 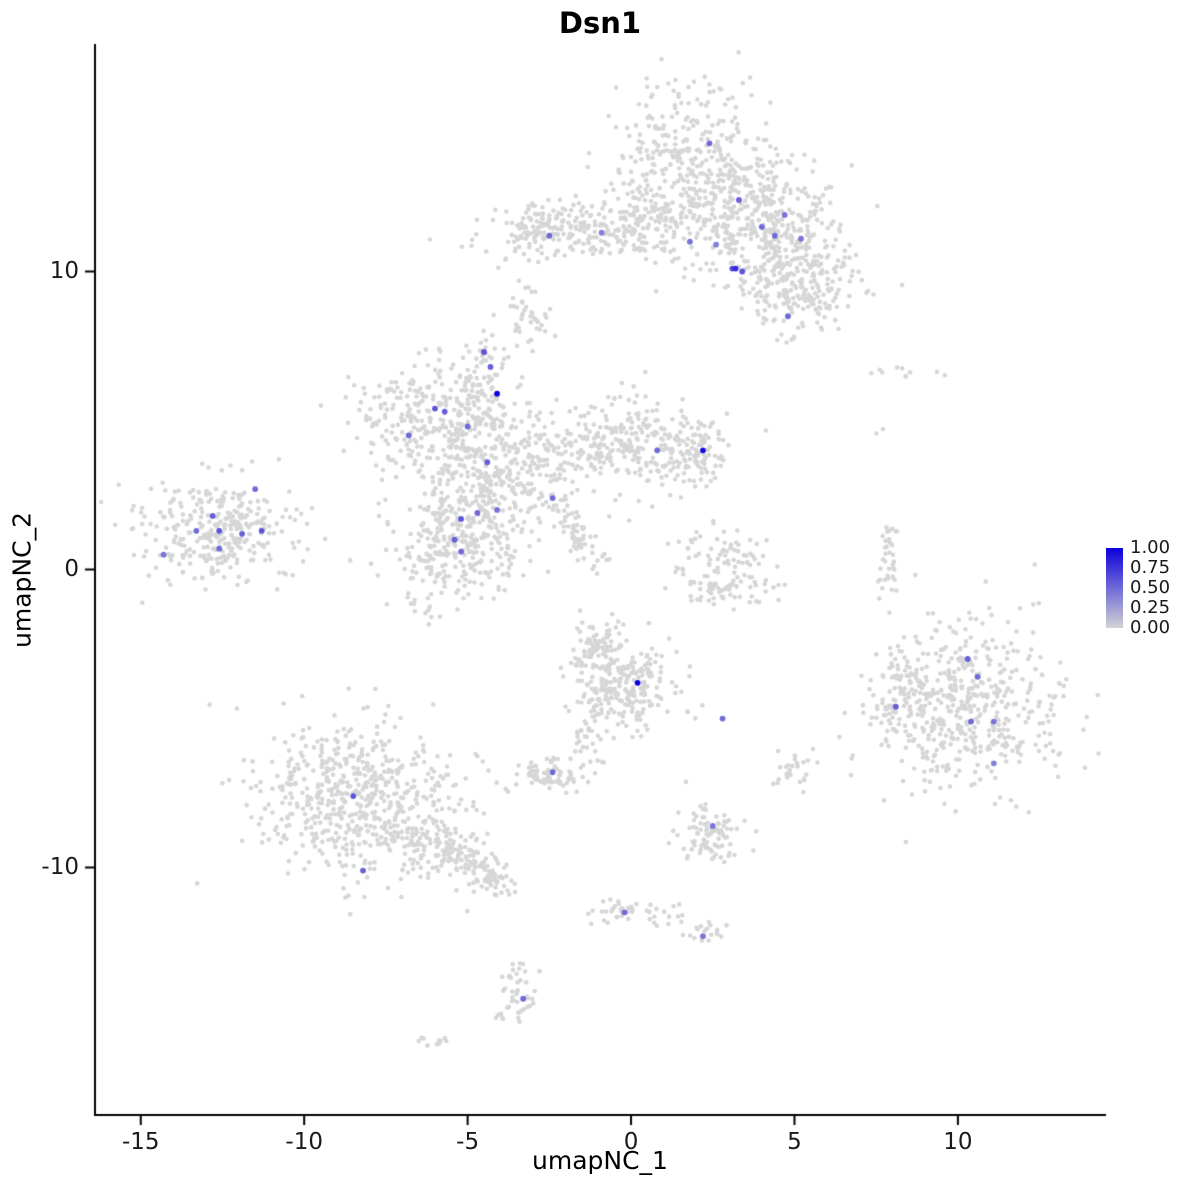 I want to click on colorbar-tick-label: 0.00, so click(x=1150, y=627).